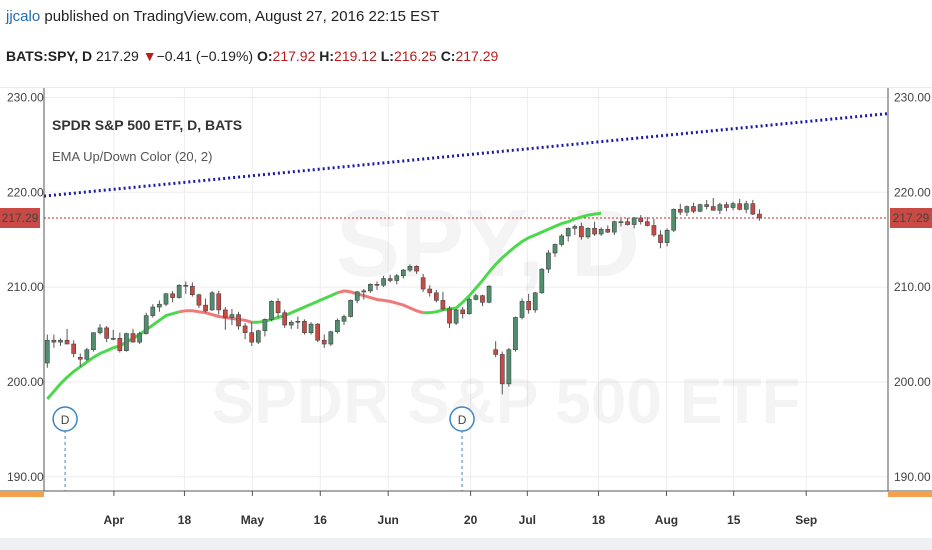 Image resolution: width=932 pixels, height=550 pixels. I want to click on down-arrow-icon: ▼, so click(149, 56).